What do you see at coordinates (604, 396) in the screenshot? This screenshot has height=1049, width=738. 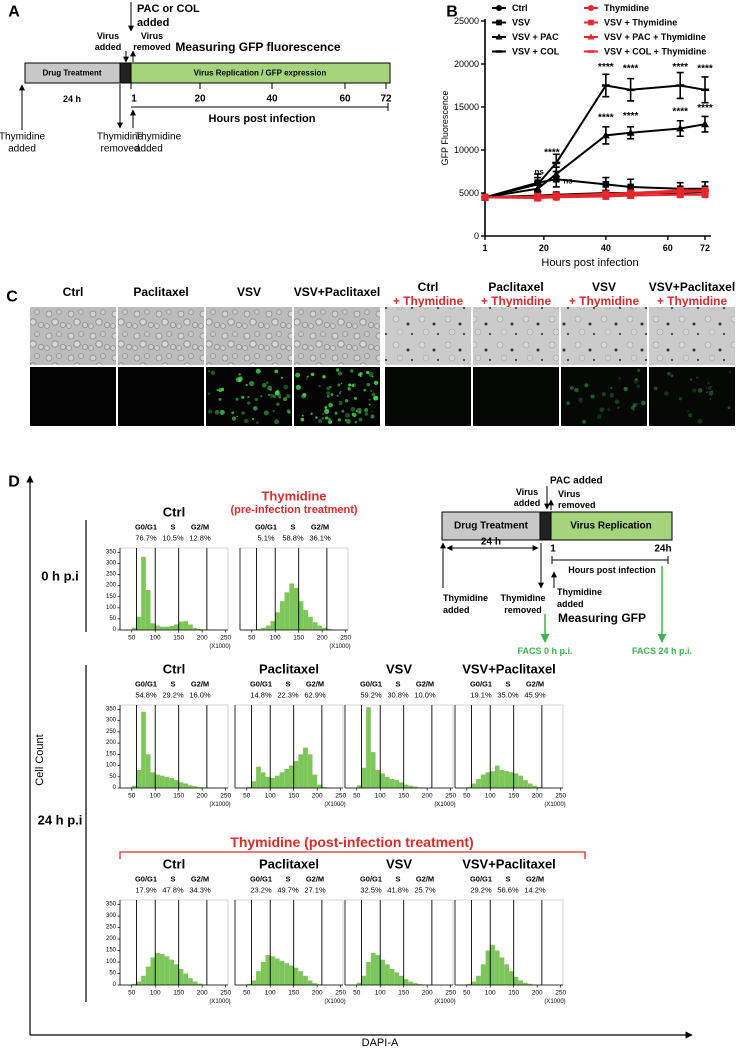 I see `fluorescence-image` at bounding box center [604, 396].